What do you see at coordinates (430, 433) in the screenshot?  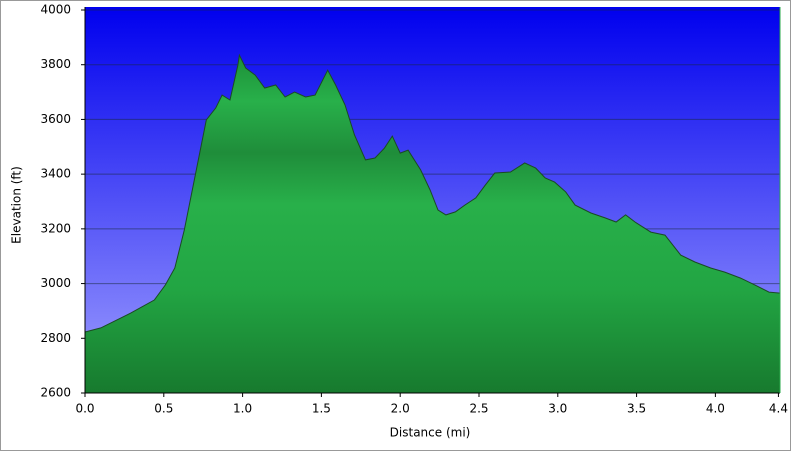 I see `x-axis-label: Distance (mi)` at bounding box center [430, 433].